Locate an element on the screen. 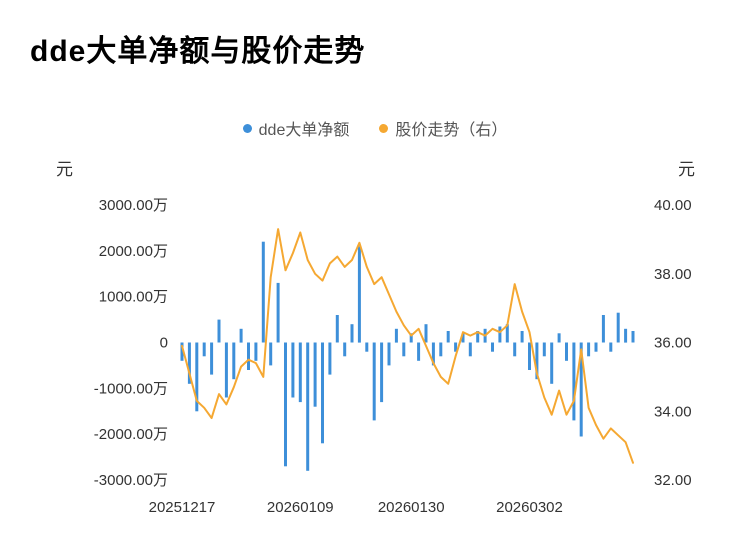  left-axis-tick-label: 3000.00万 is located at coordinates (133, 205).